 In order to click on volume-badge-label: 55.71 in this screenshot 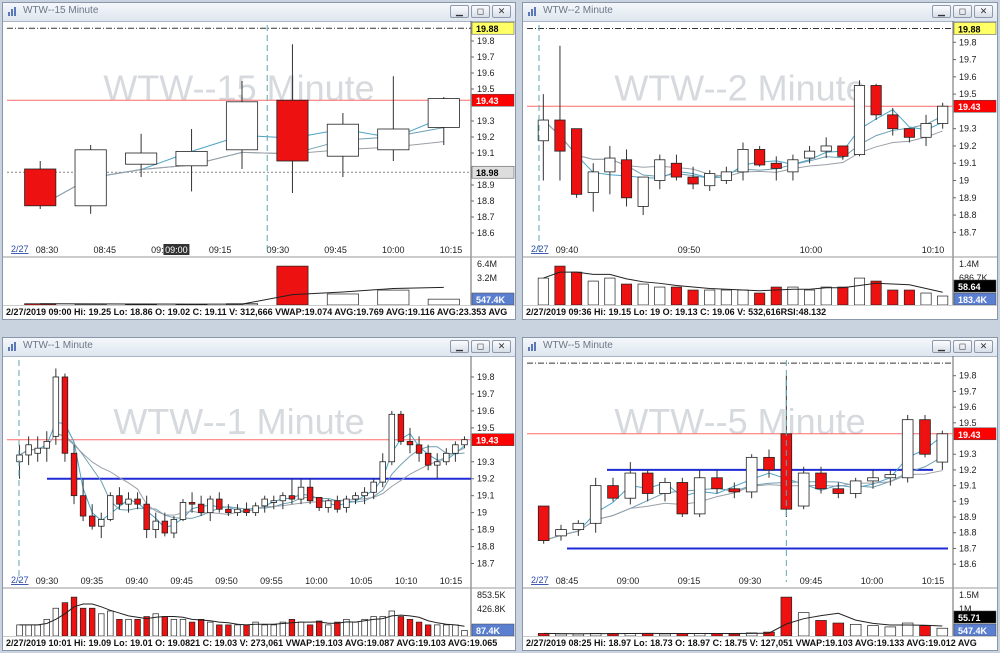, I will do `click(969, 618)`.